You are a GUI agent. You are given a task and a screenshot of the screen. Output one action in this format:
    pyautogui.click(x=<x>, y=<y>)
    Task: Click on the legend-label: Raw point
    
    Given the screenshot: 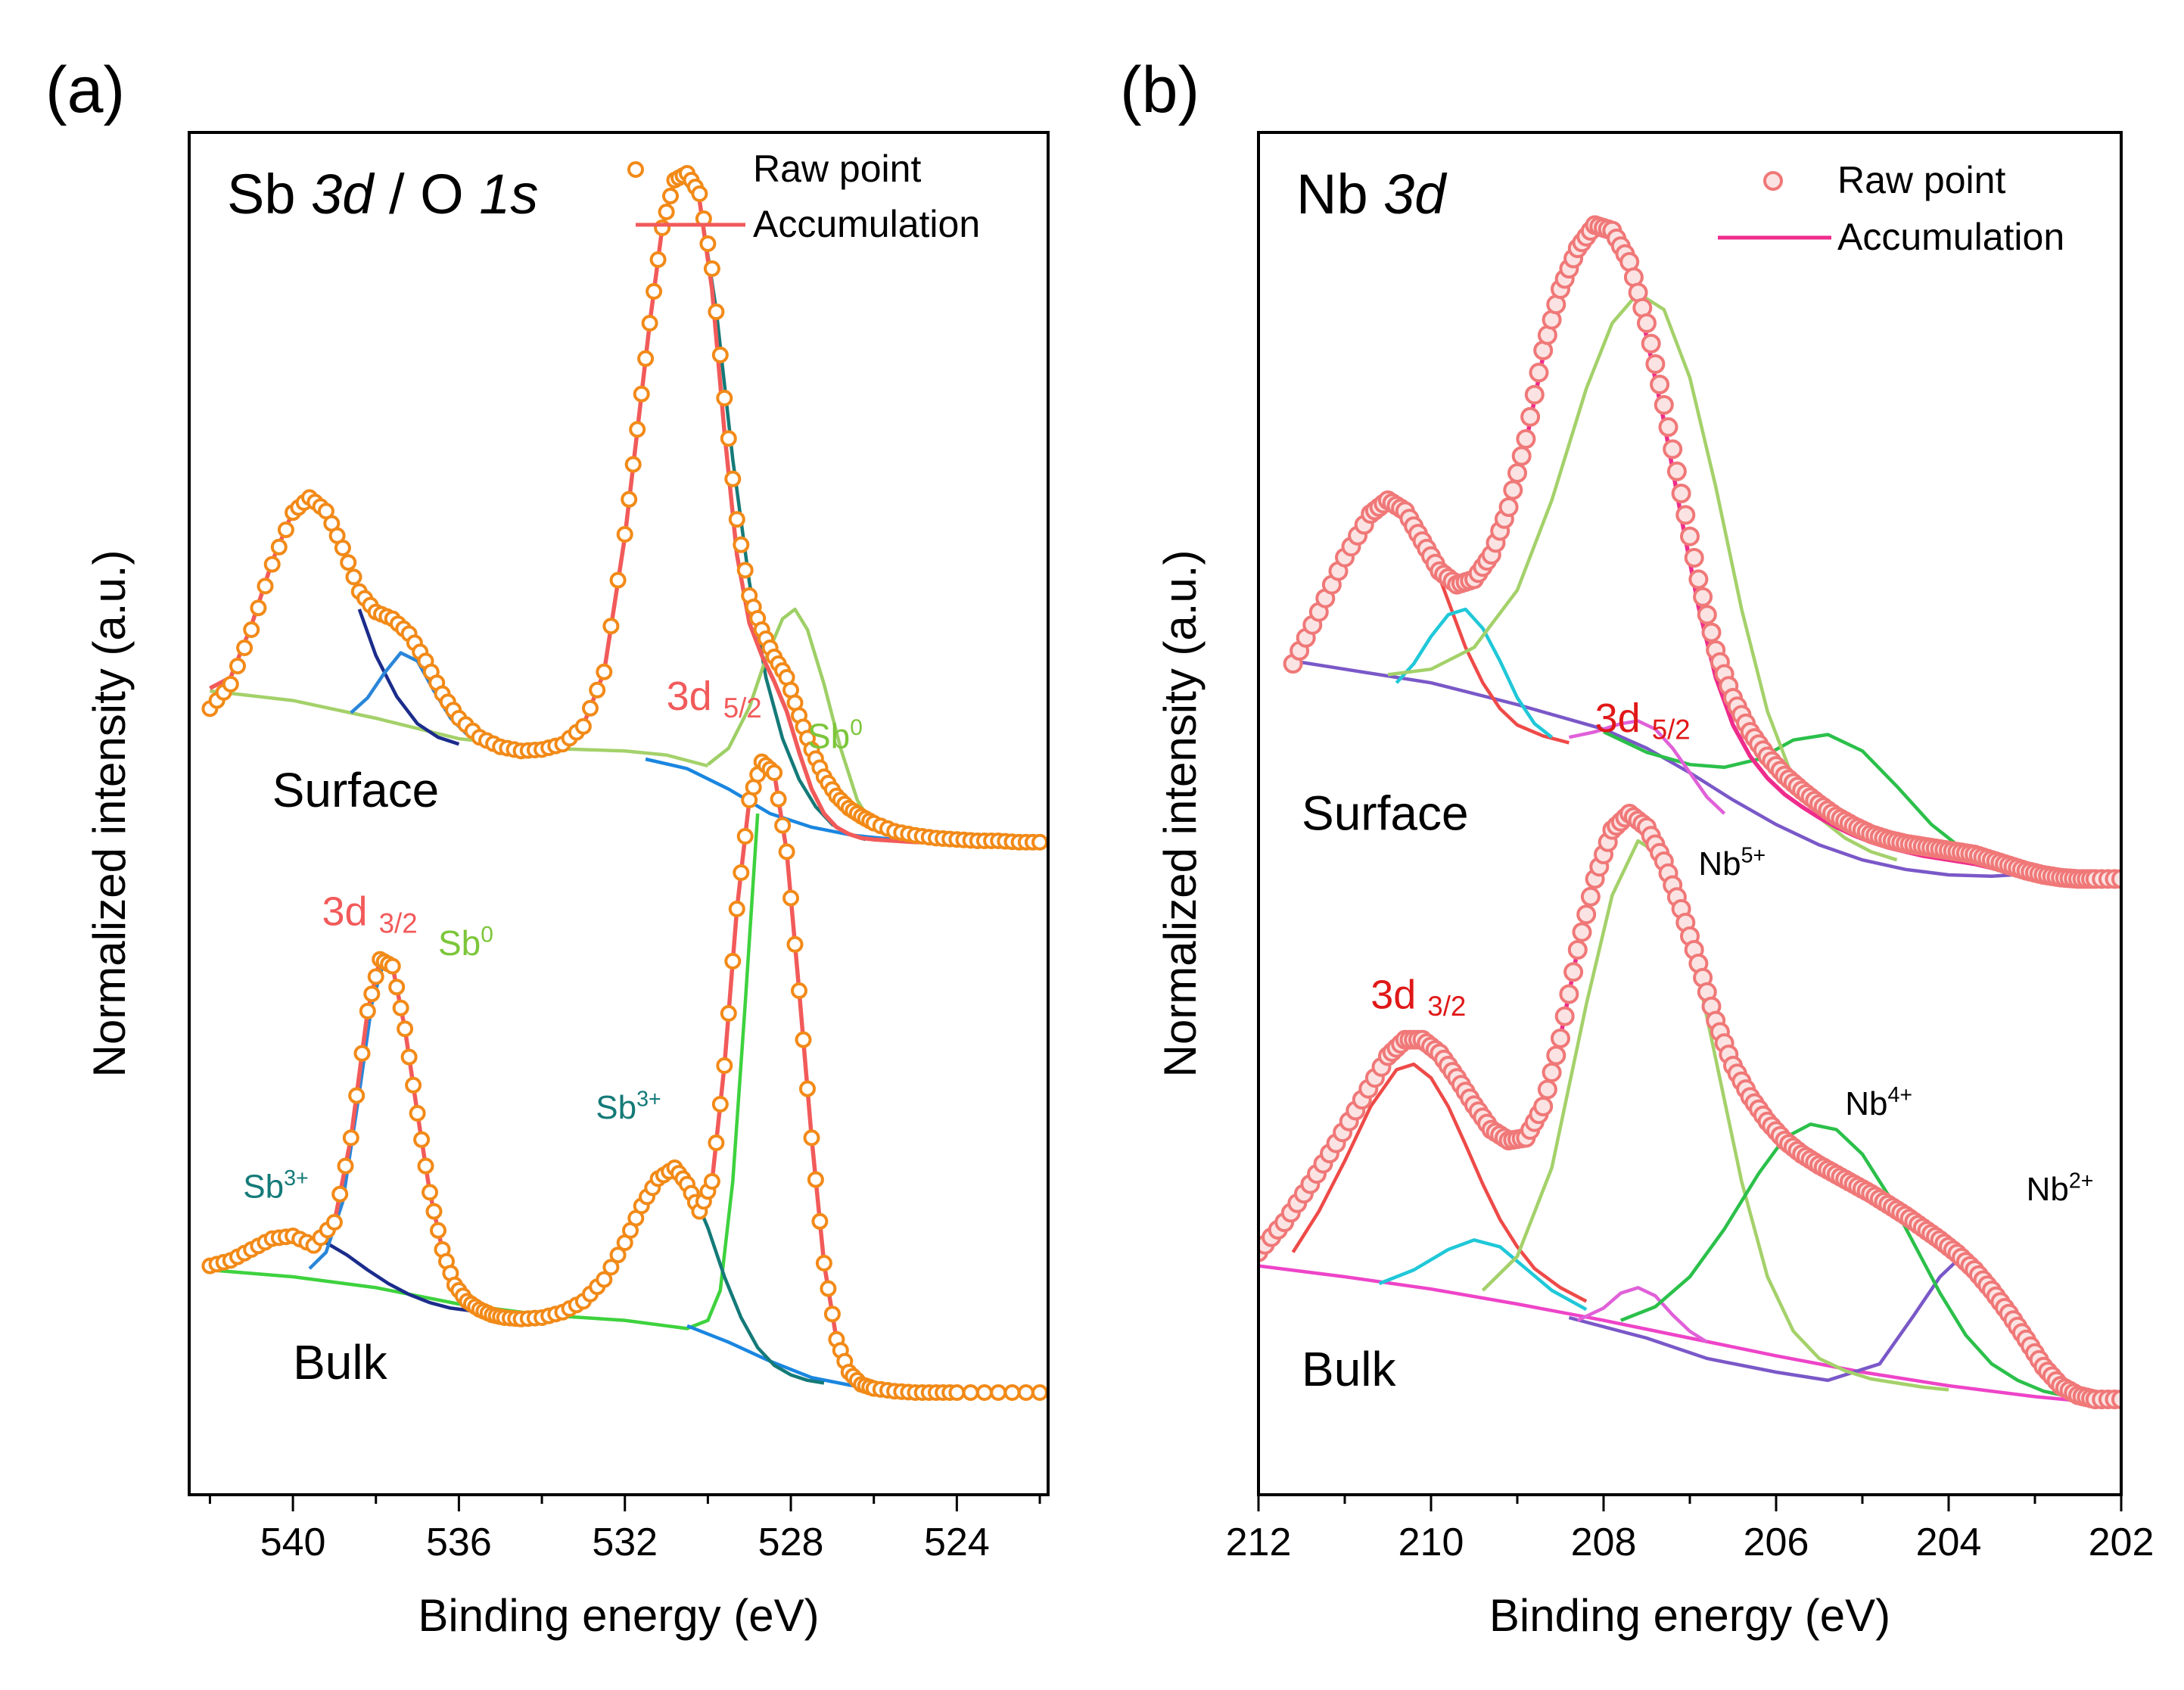 What is the action you would take?
    pyautogui.click(x=1921, y=180)
    